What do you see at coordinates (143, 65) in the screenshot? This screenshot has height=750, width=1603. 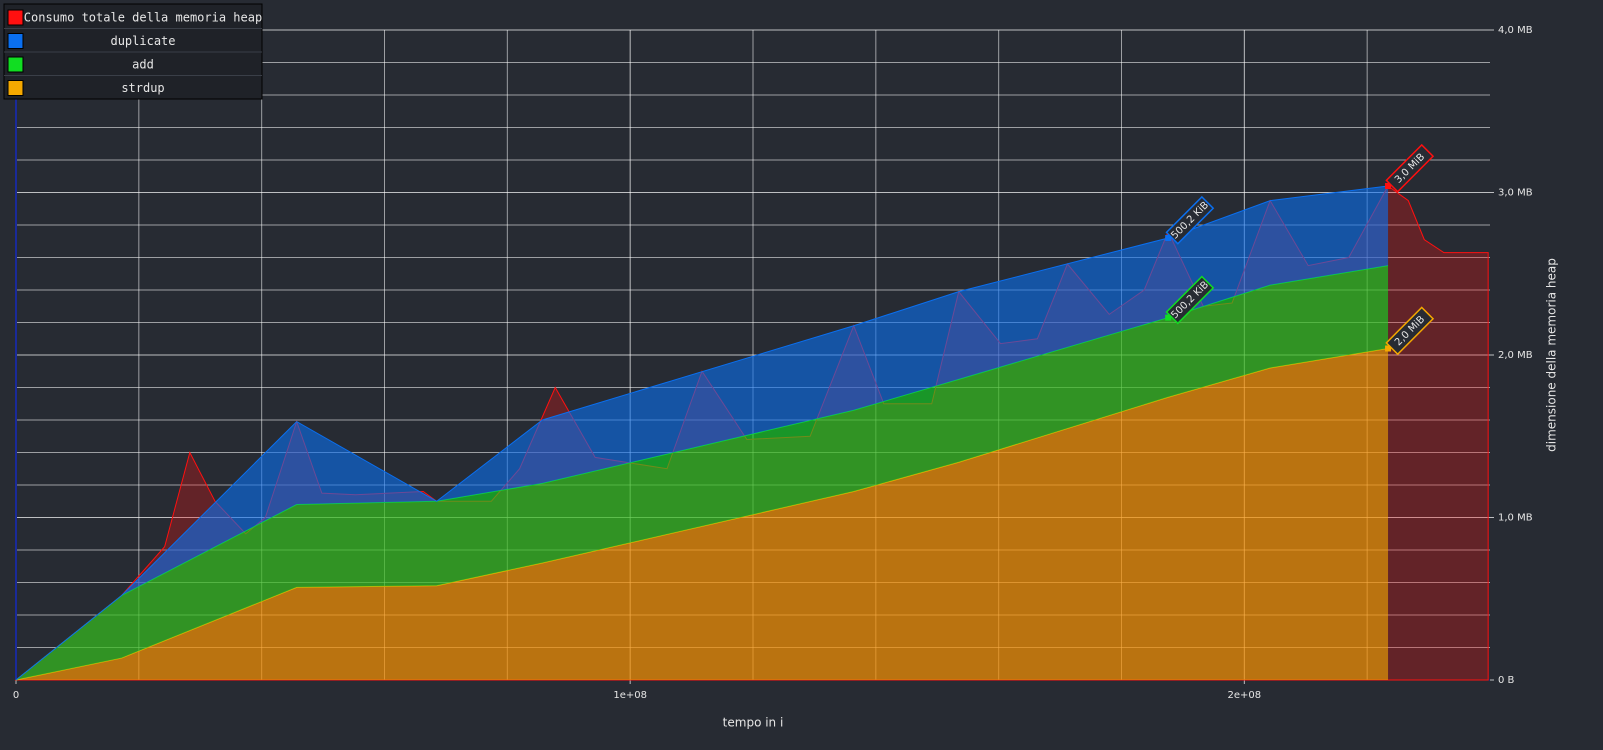 I see `legend-label: add` at bounding box center [143, 65].